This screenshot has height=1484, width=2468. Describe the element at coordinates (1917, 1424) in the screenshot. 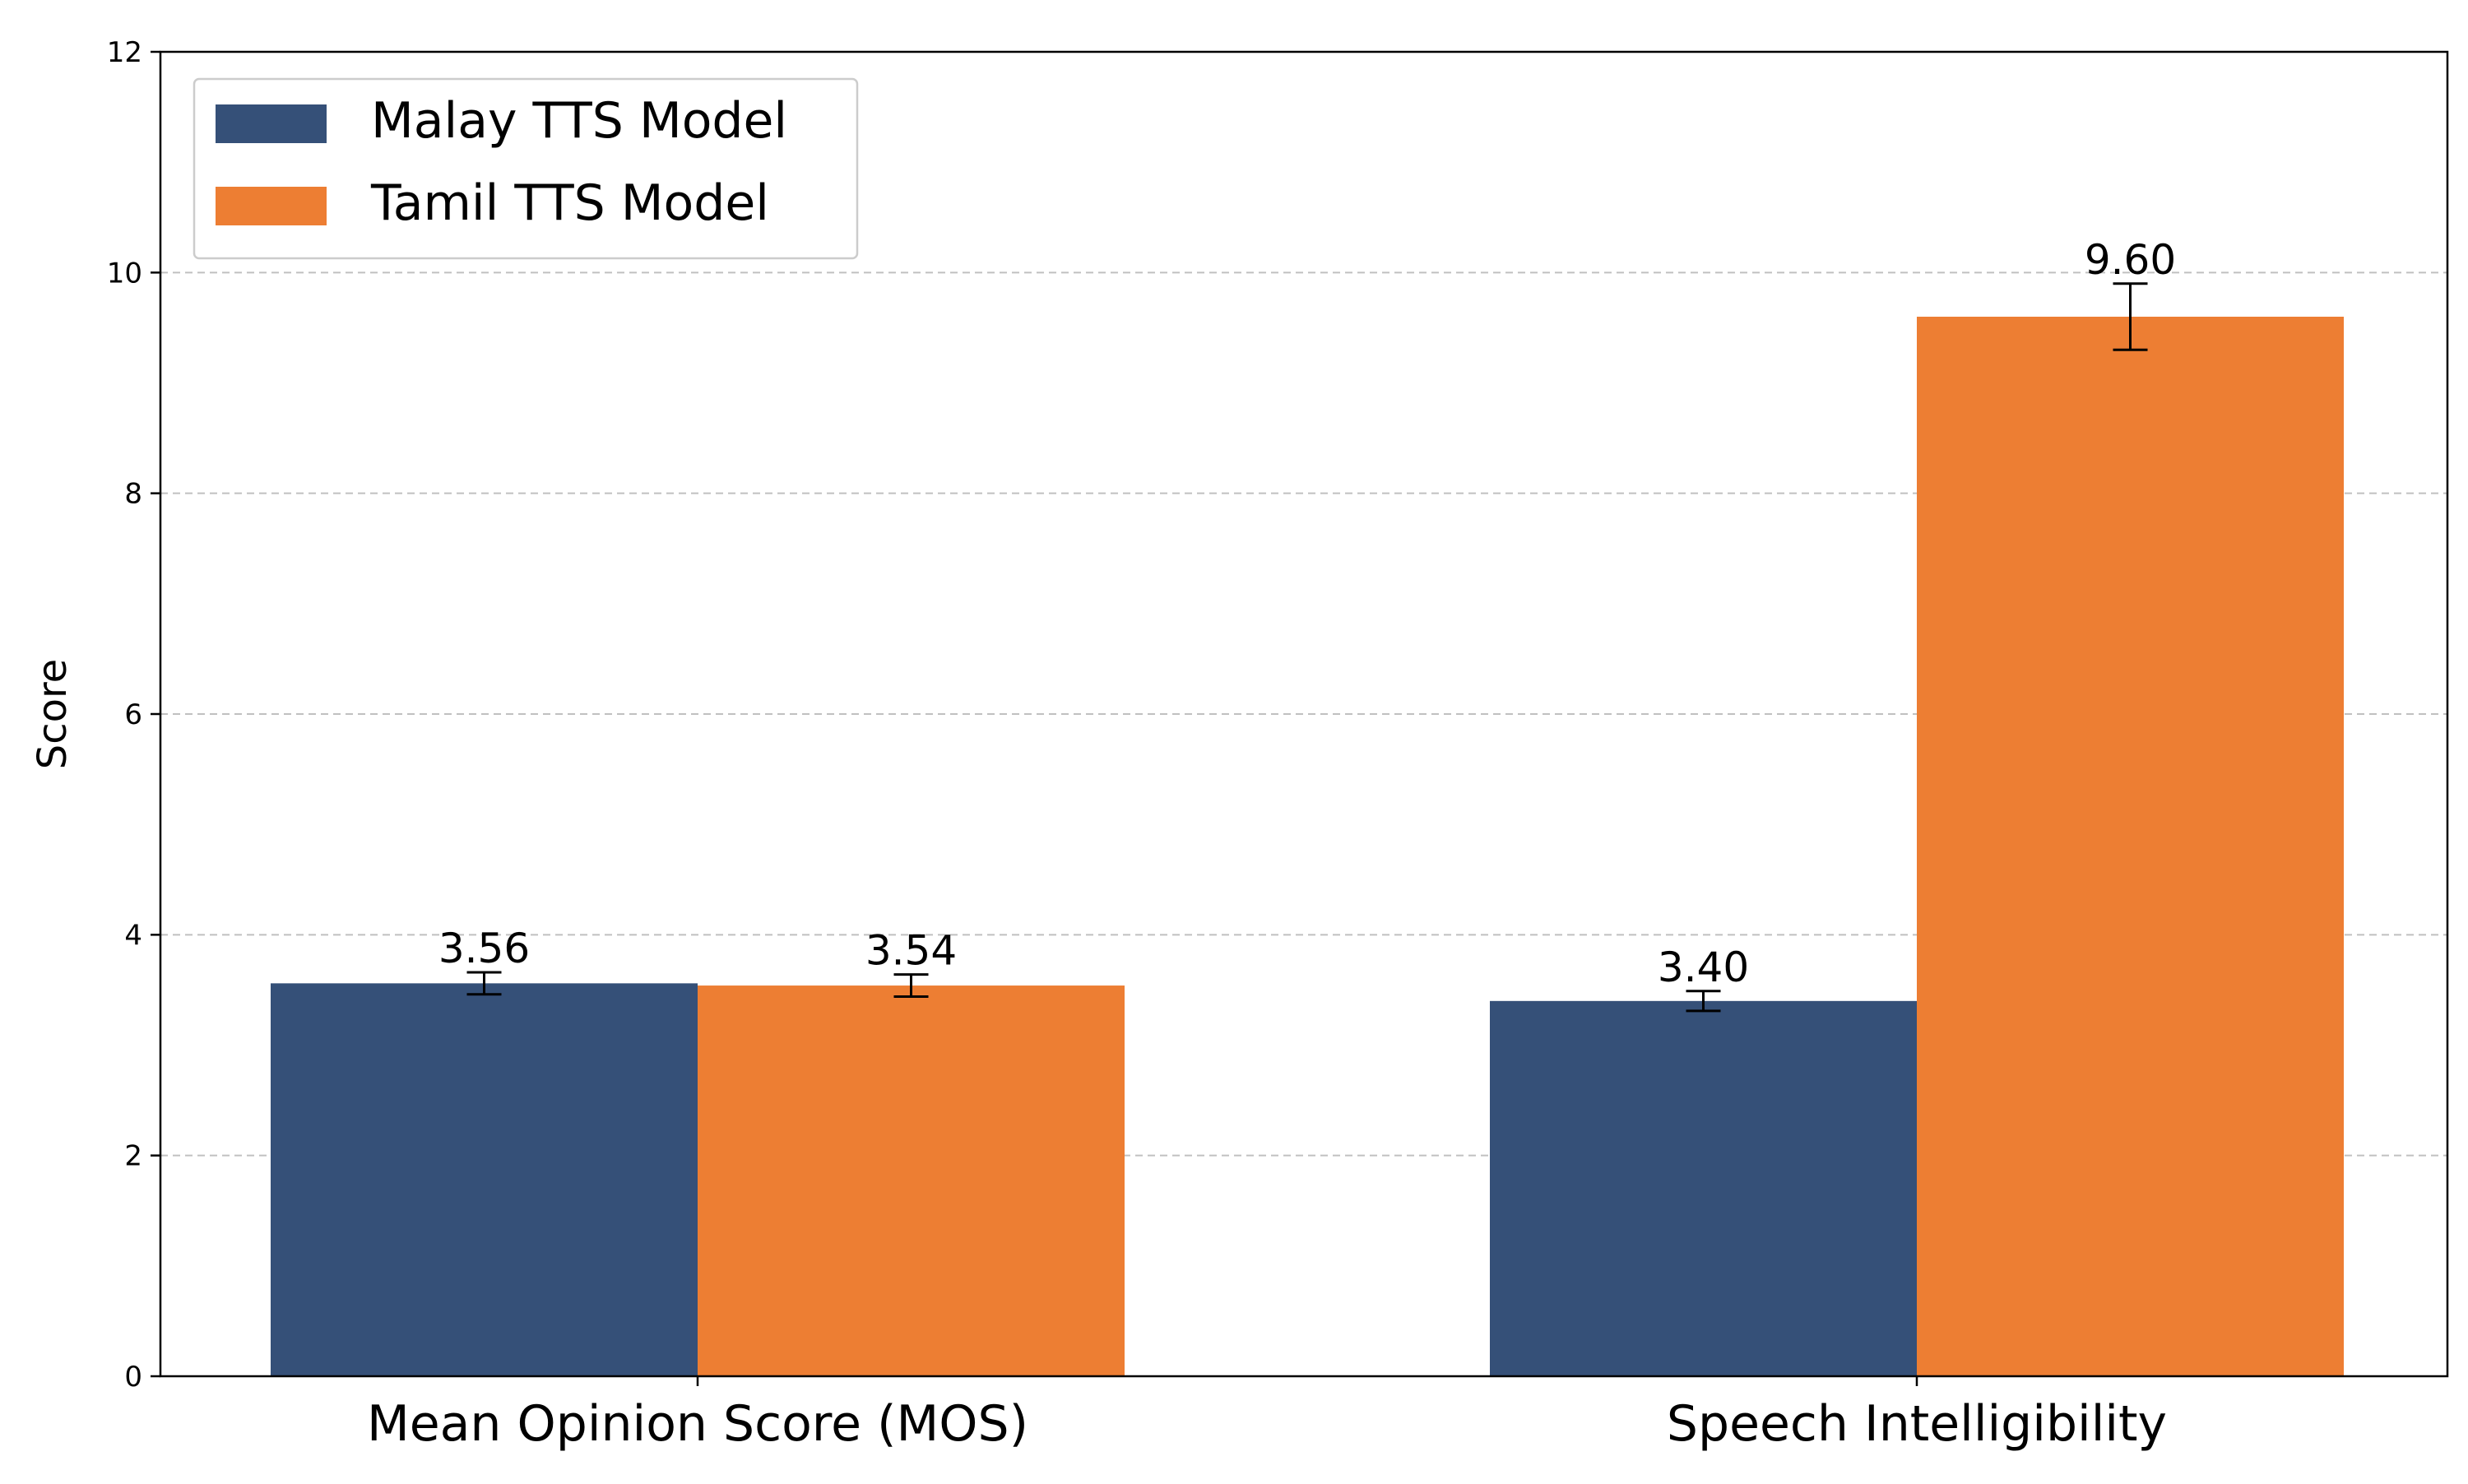

I see `x-tick-label: Speech Intelligibility` at that location.